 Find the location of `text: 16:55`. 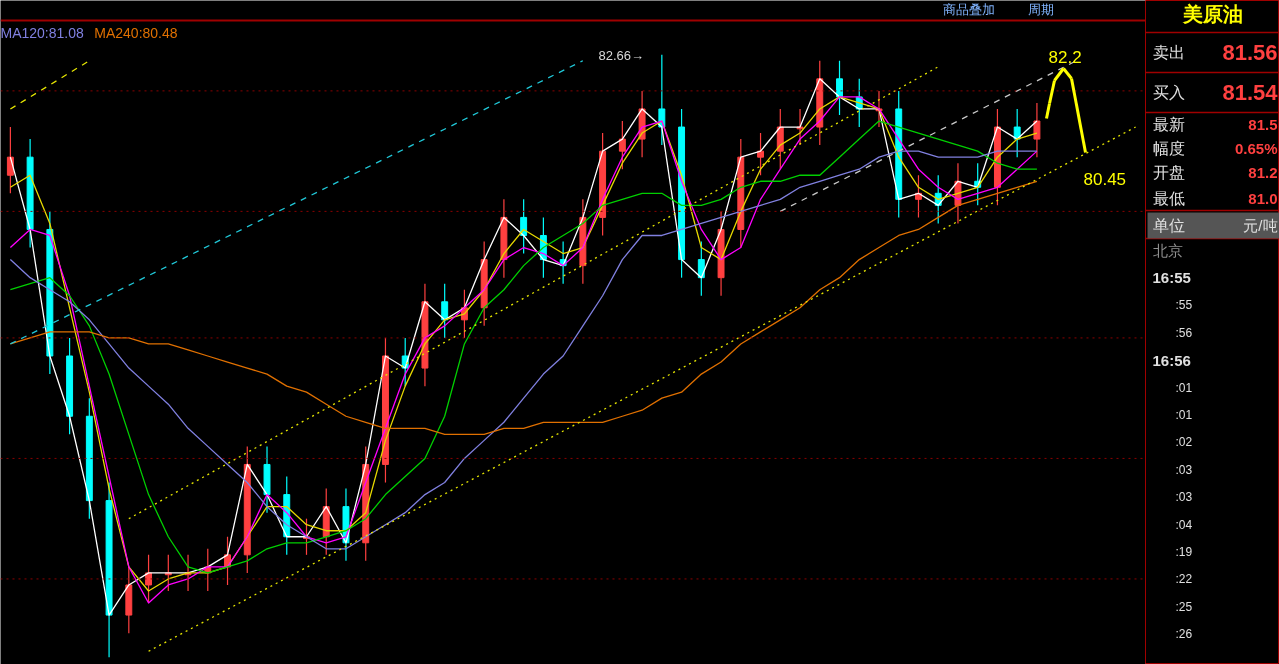

text: 16:55 is located at coordinates (1171, 278).